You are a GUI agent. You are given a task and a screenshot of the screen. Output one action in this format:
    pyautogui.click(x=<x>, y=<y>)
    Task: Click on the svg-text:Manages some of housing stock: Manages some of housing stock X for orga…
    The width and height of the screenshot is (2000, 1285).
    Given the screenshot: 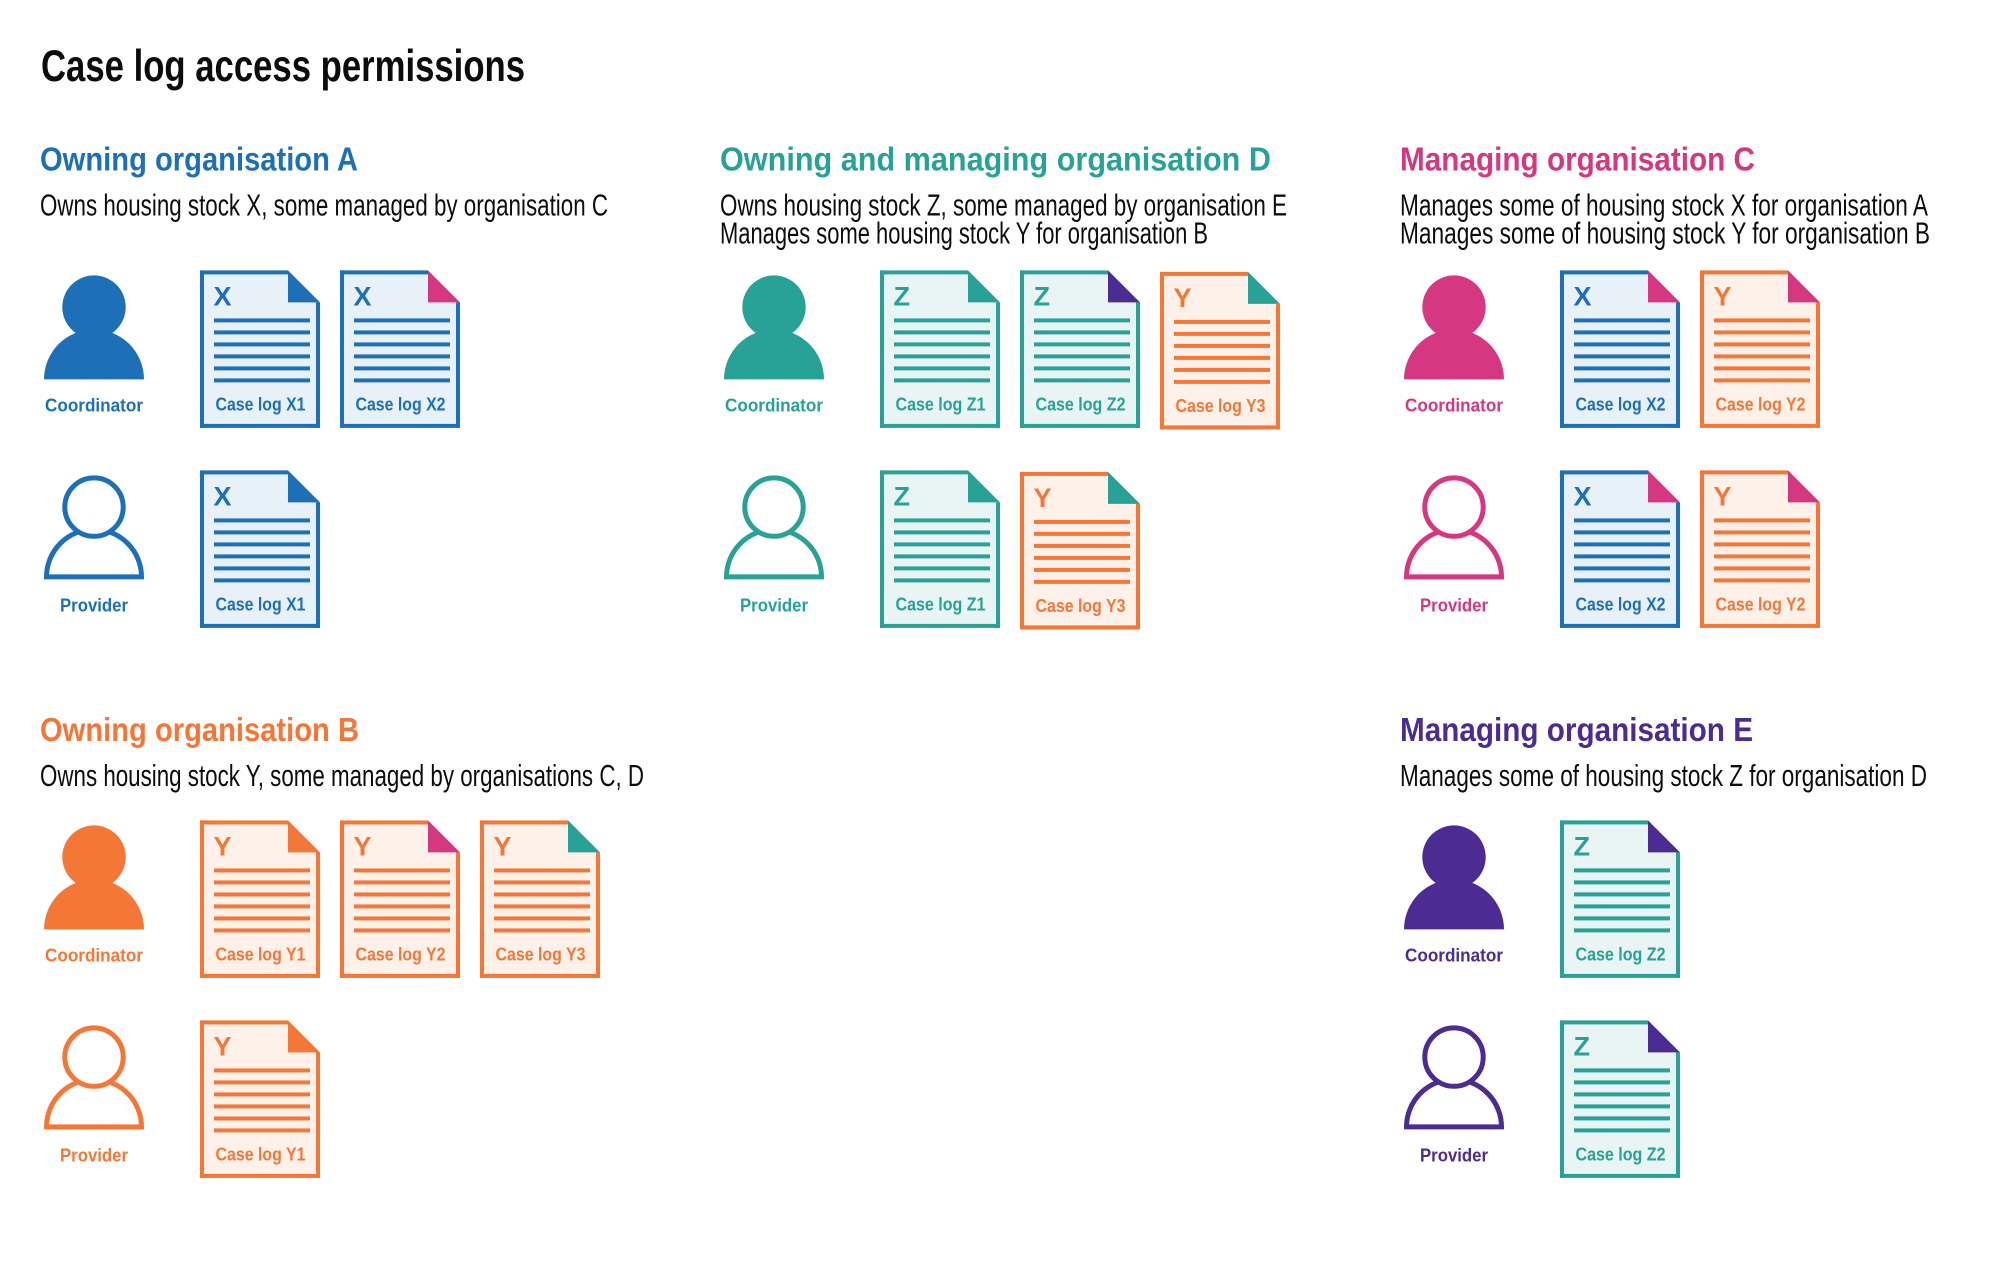 What is the action you would take?
    pyautogui.click(x=1664, y=205)
    